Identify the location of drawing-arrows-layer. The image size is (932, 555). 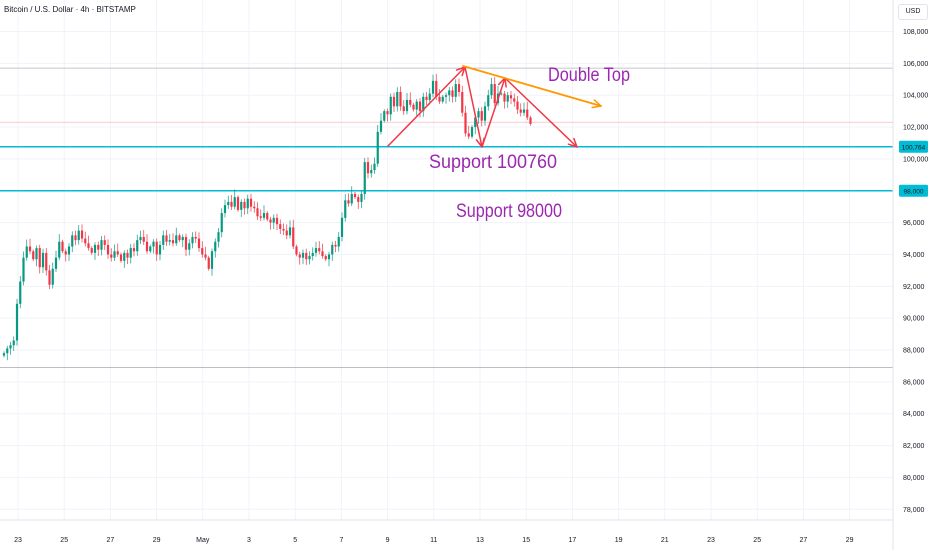
(494, 106).